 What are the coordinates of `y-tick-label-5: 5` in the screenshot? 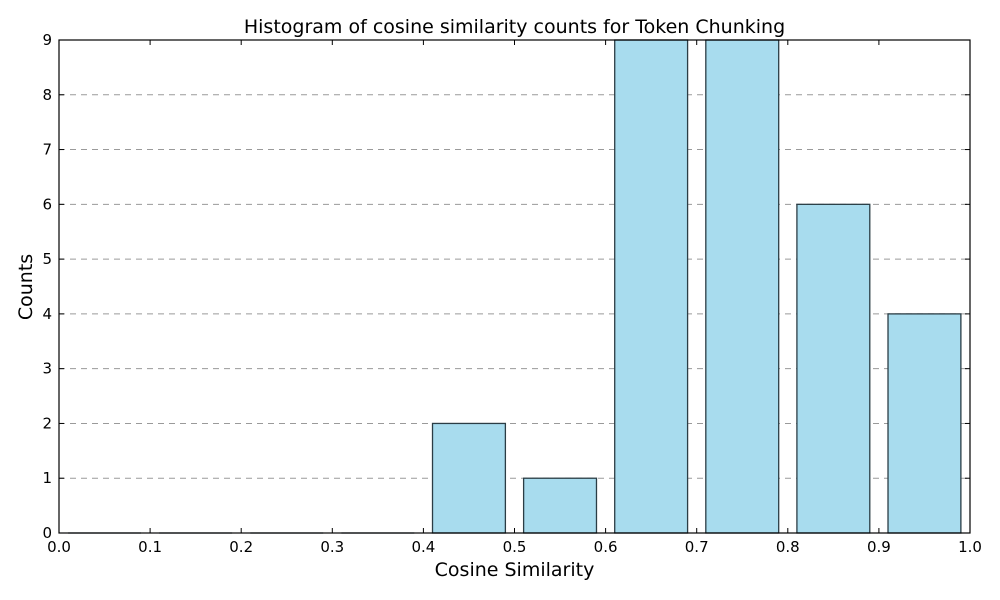 It's located at (47, 259).